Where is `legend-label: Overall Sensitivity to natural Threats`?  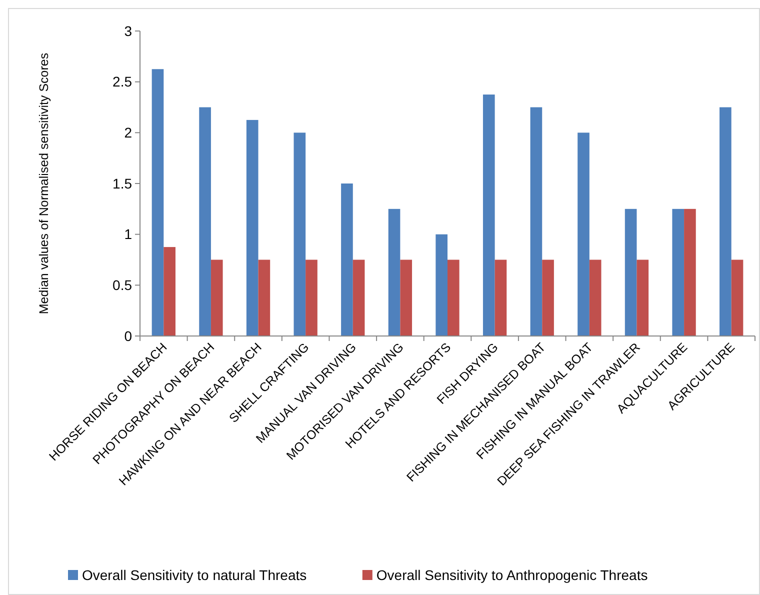
legend-label: Overall Sensitivity to natural Threats is located at coordinates (194, 574).